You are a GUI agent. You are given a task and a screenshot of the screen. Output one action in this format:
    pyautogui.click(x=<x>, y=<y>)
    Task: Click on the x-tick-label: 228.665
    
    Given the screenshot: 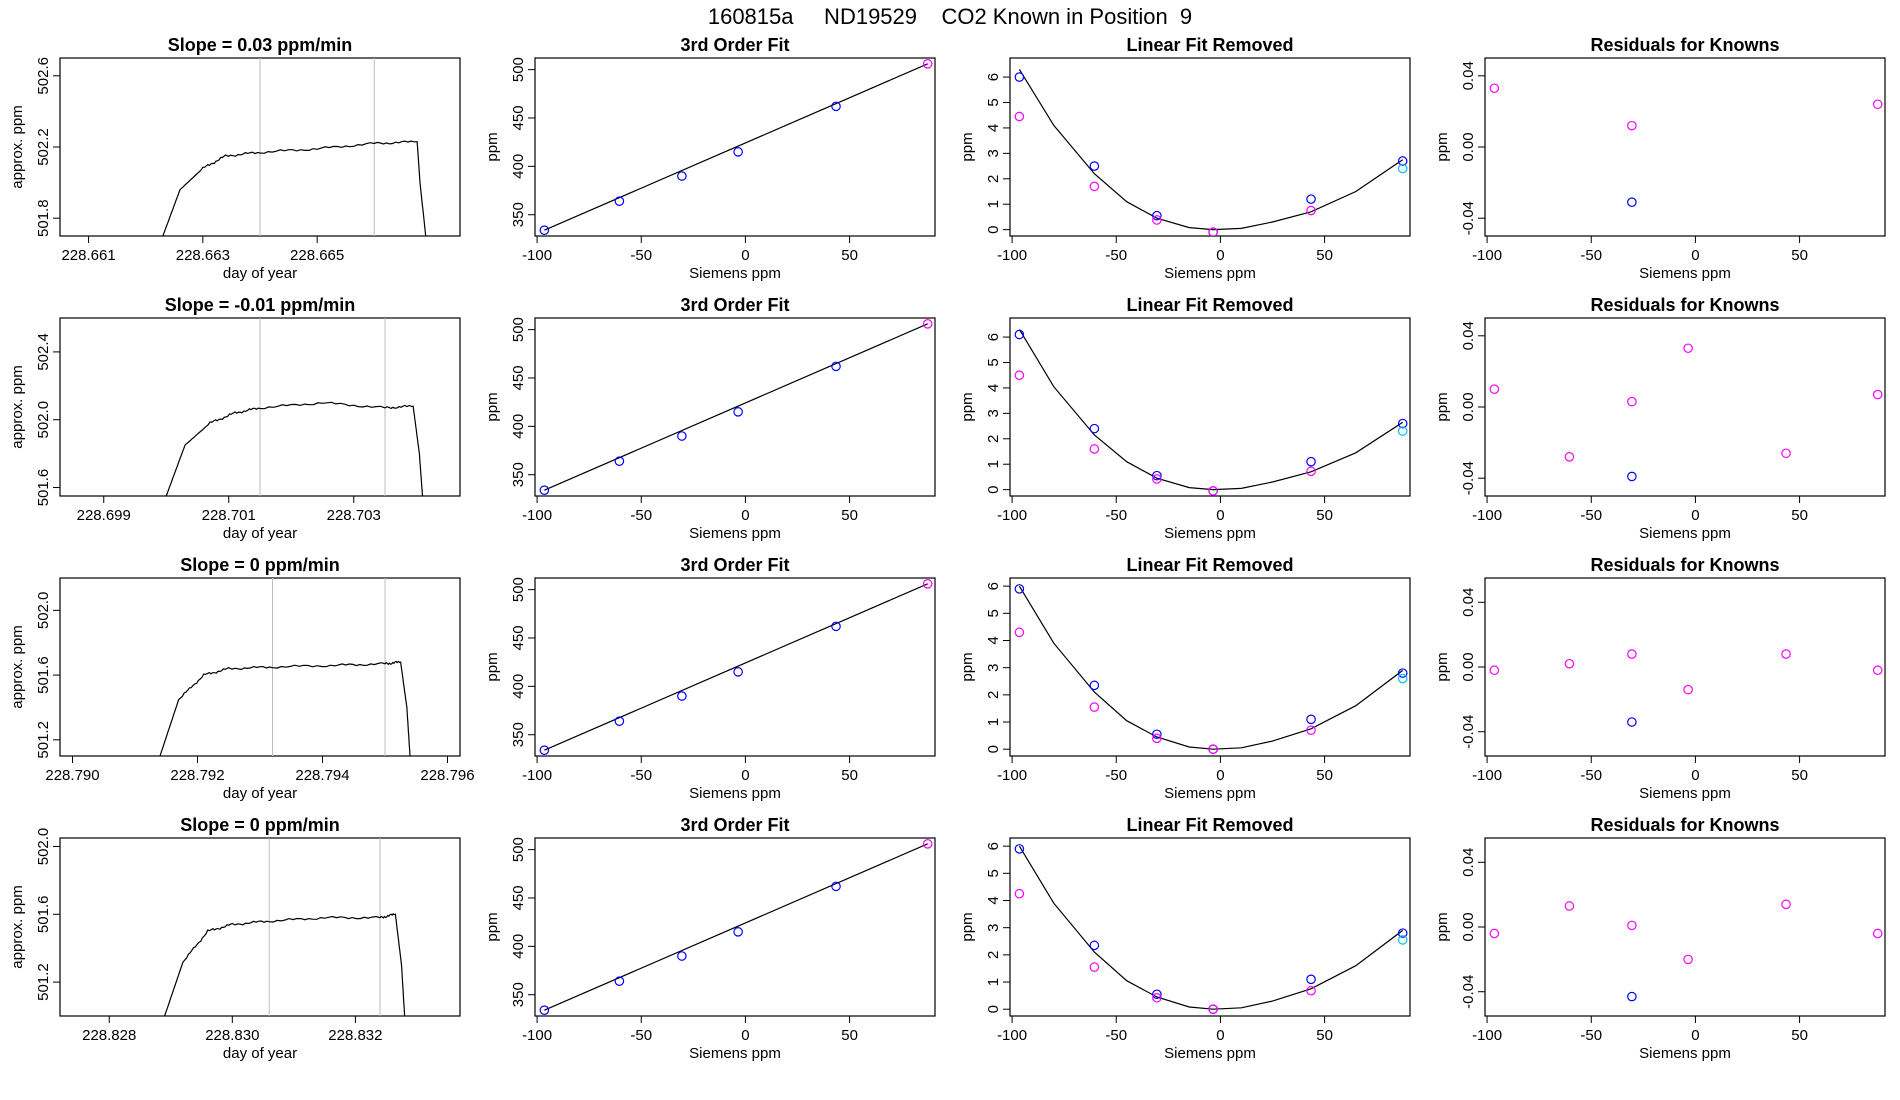 What is the action you would take?
    pyautogui.click(x=317, y=255)
    